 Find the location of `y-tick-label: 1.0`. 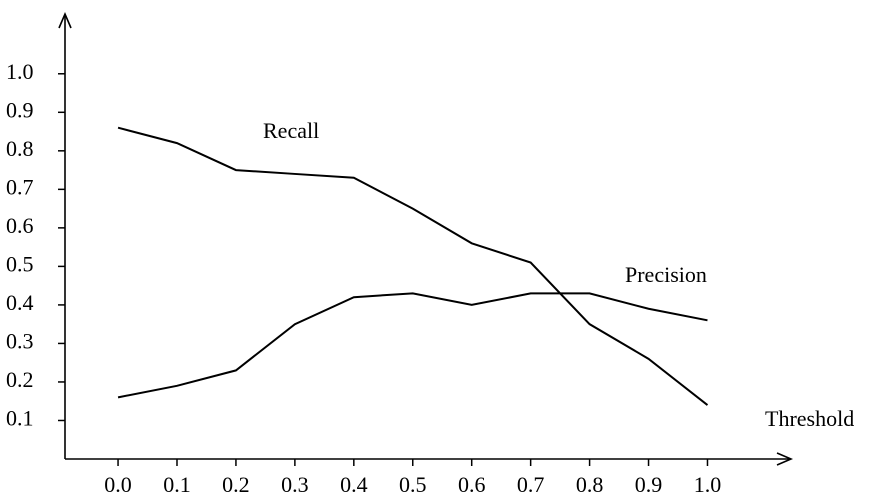

y-tick-label: 1.0 is located at coordinates (20, 71).